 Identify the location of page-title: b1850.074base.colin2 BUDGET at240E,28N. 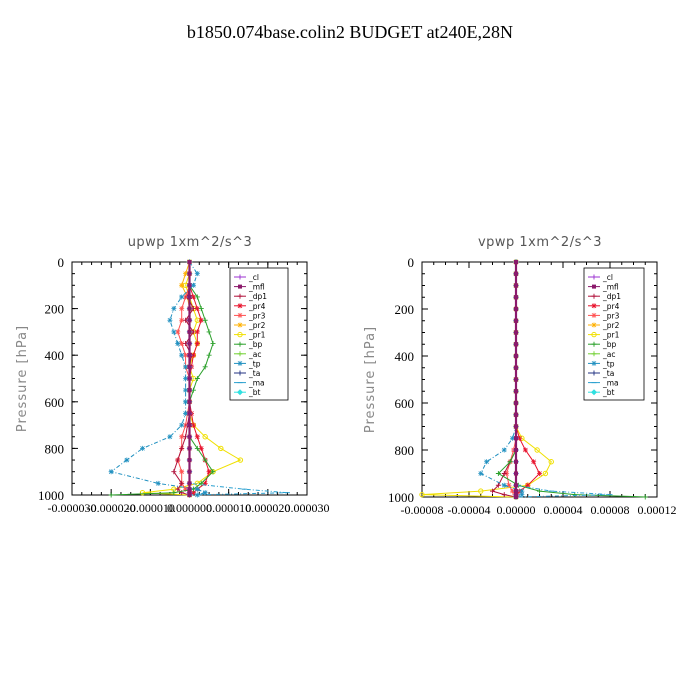
(350, 32).